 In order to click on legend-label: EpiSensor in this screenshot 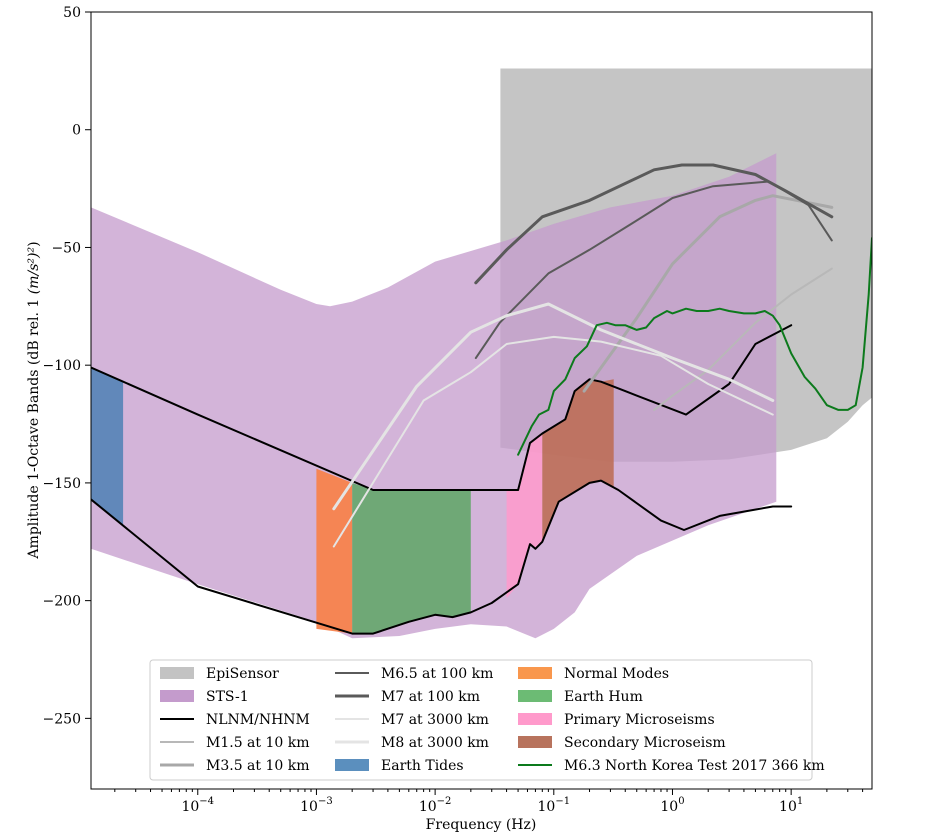, I will do `click(242, 674)`.